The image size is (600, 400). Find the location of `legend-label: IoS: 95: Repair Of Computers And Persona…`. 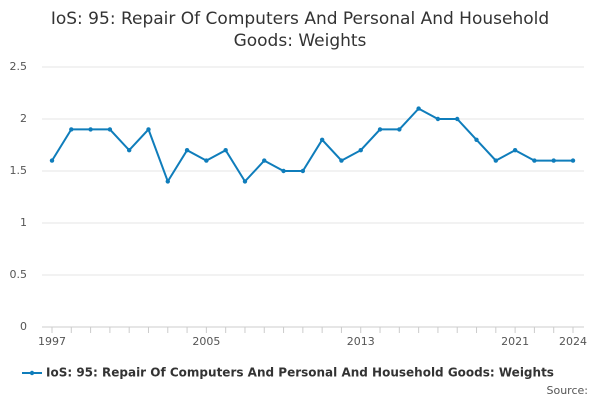

legend-label: IoS: 95: Repair Of Computers And Persona… is located at coordinates (300, 373).